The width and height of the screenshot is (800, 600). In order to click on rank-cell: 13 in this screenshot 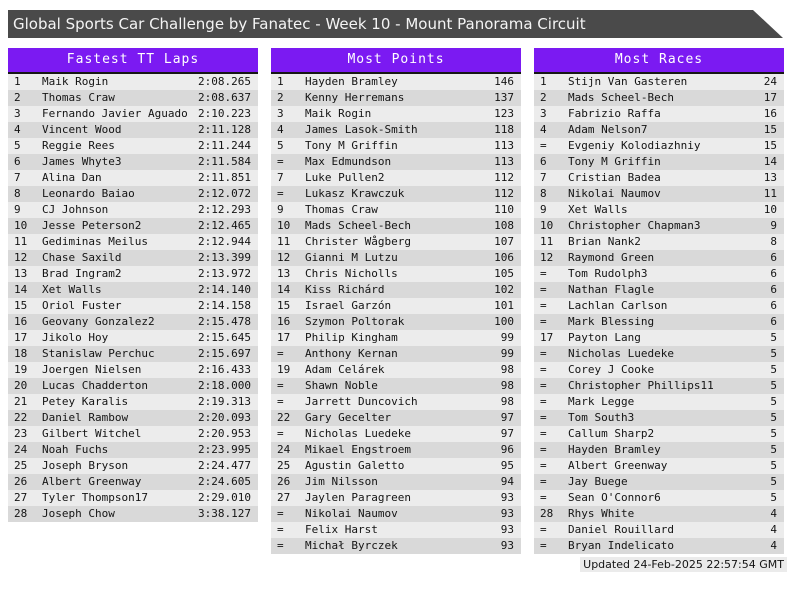, I will do `click(284, 273)`.